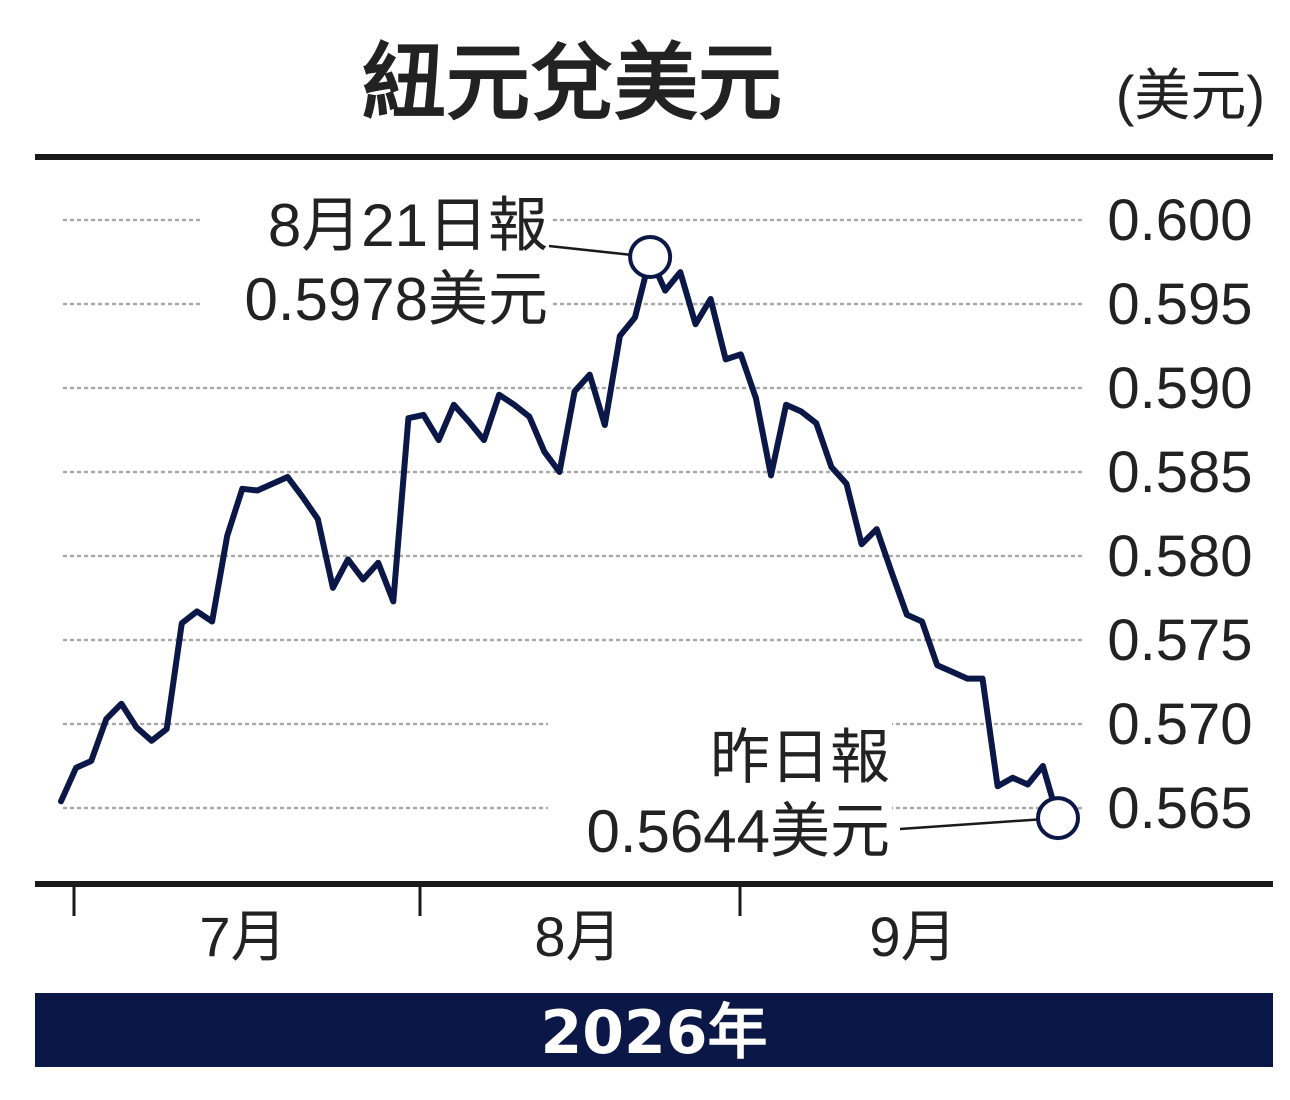 The height and width of the screenshot is (1100, 1290). Describe the element at coordinates (1179, 724) in the screenshot. I see `y-tick-label: 0.570` at that location.